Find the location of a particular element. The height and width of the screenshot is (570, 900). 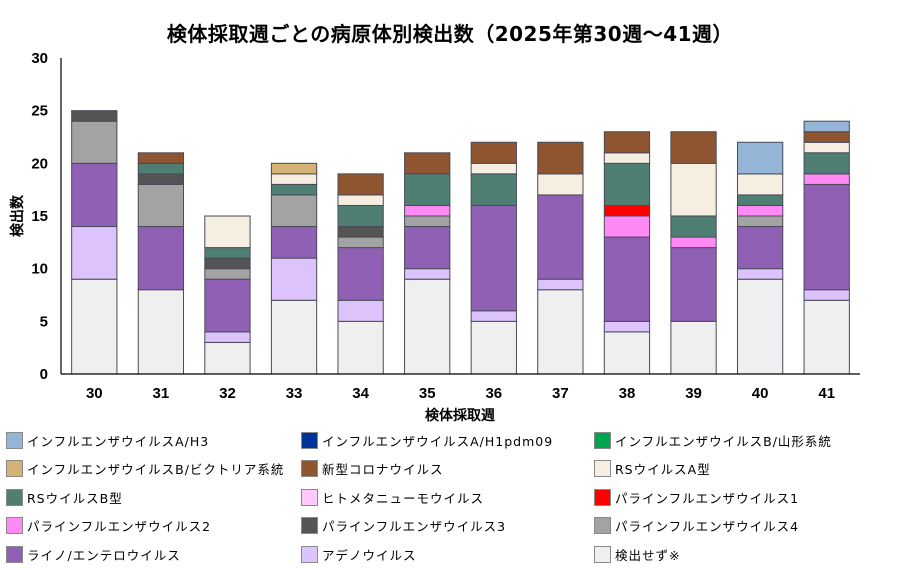

legend-label: ライノ/エンテロウイルス is located at coordinates (104, 555).